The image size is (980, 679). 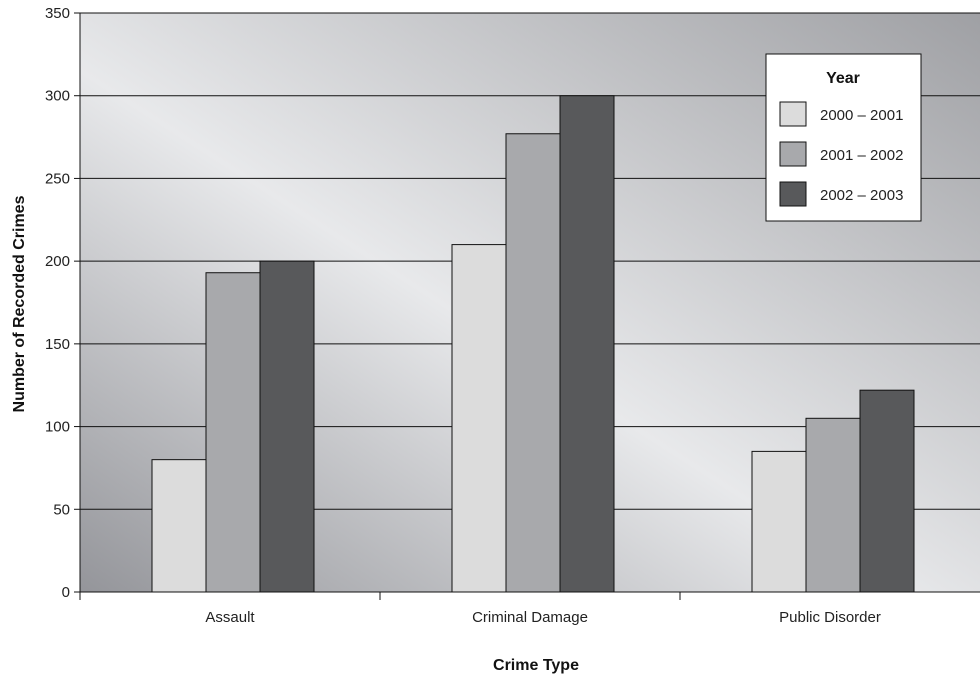 I want to click on x-tick-labels: Assault Criminal Damage Public Disorder, so click(x=542, y=617).